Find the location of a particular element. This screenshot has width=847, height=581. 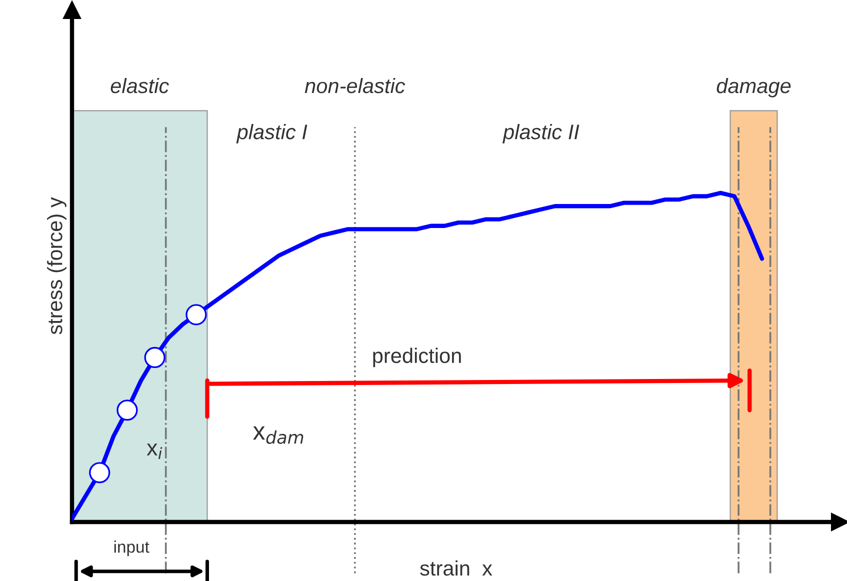

text: non-elastic is located at coordinates (355, 86).